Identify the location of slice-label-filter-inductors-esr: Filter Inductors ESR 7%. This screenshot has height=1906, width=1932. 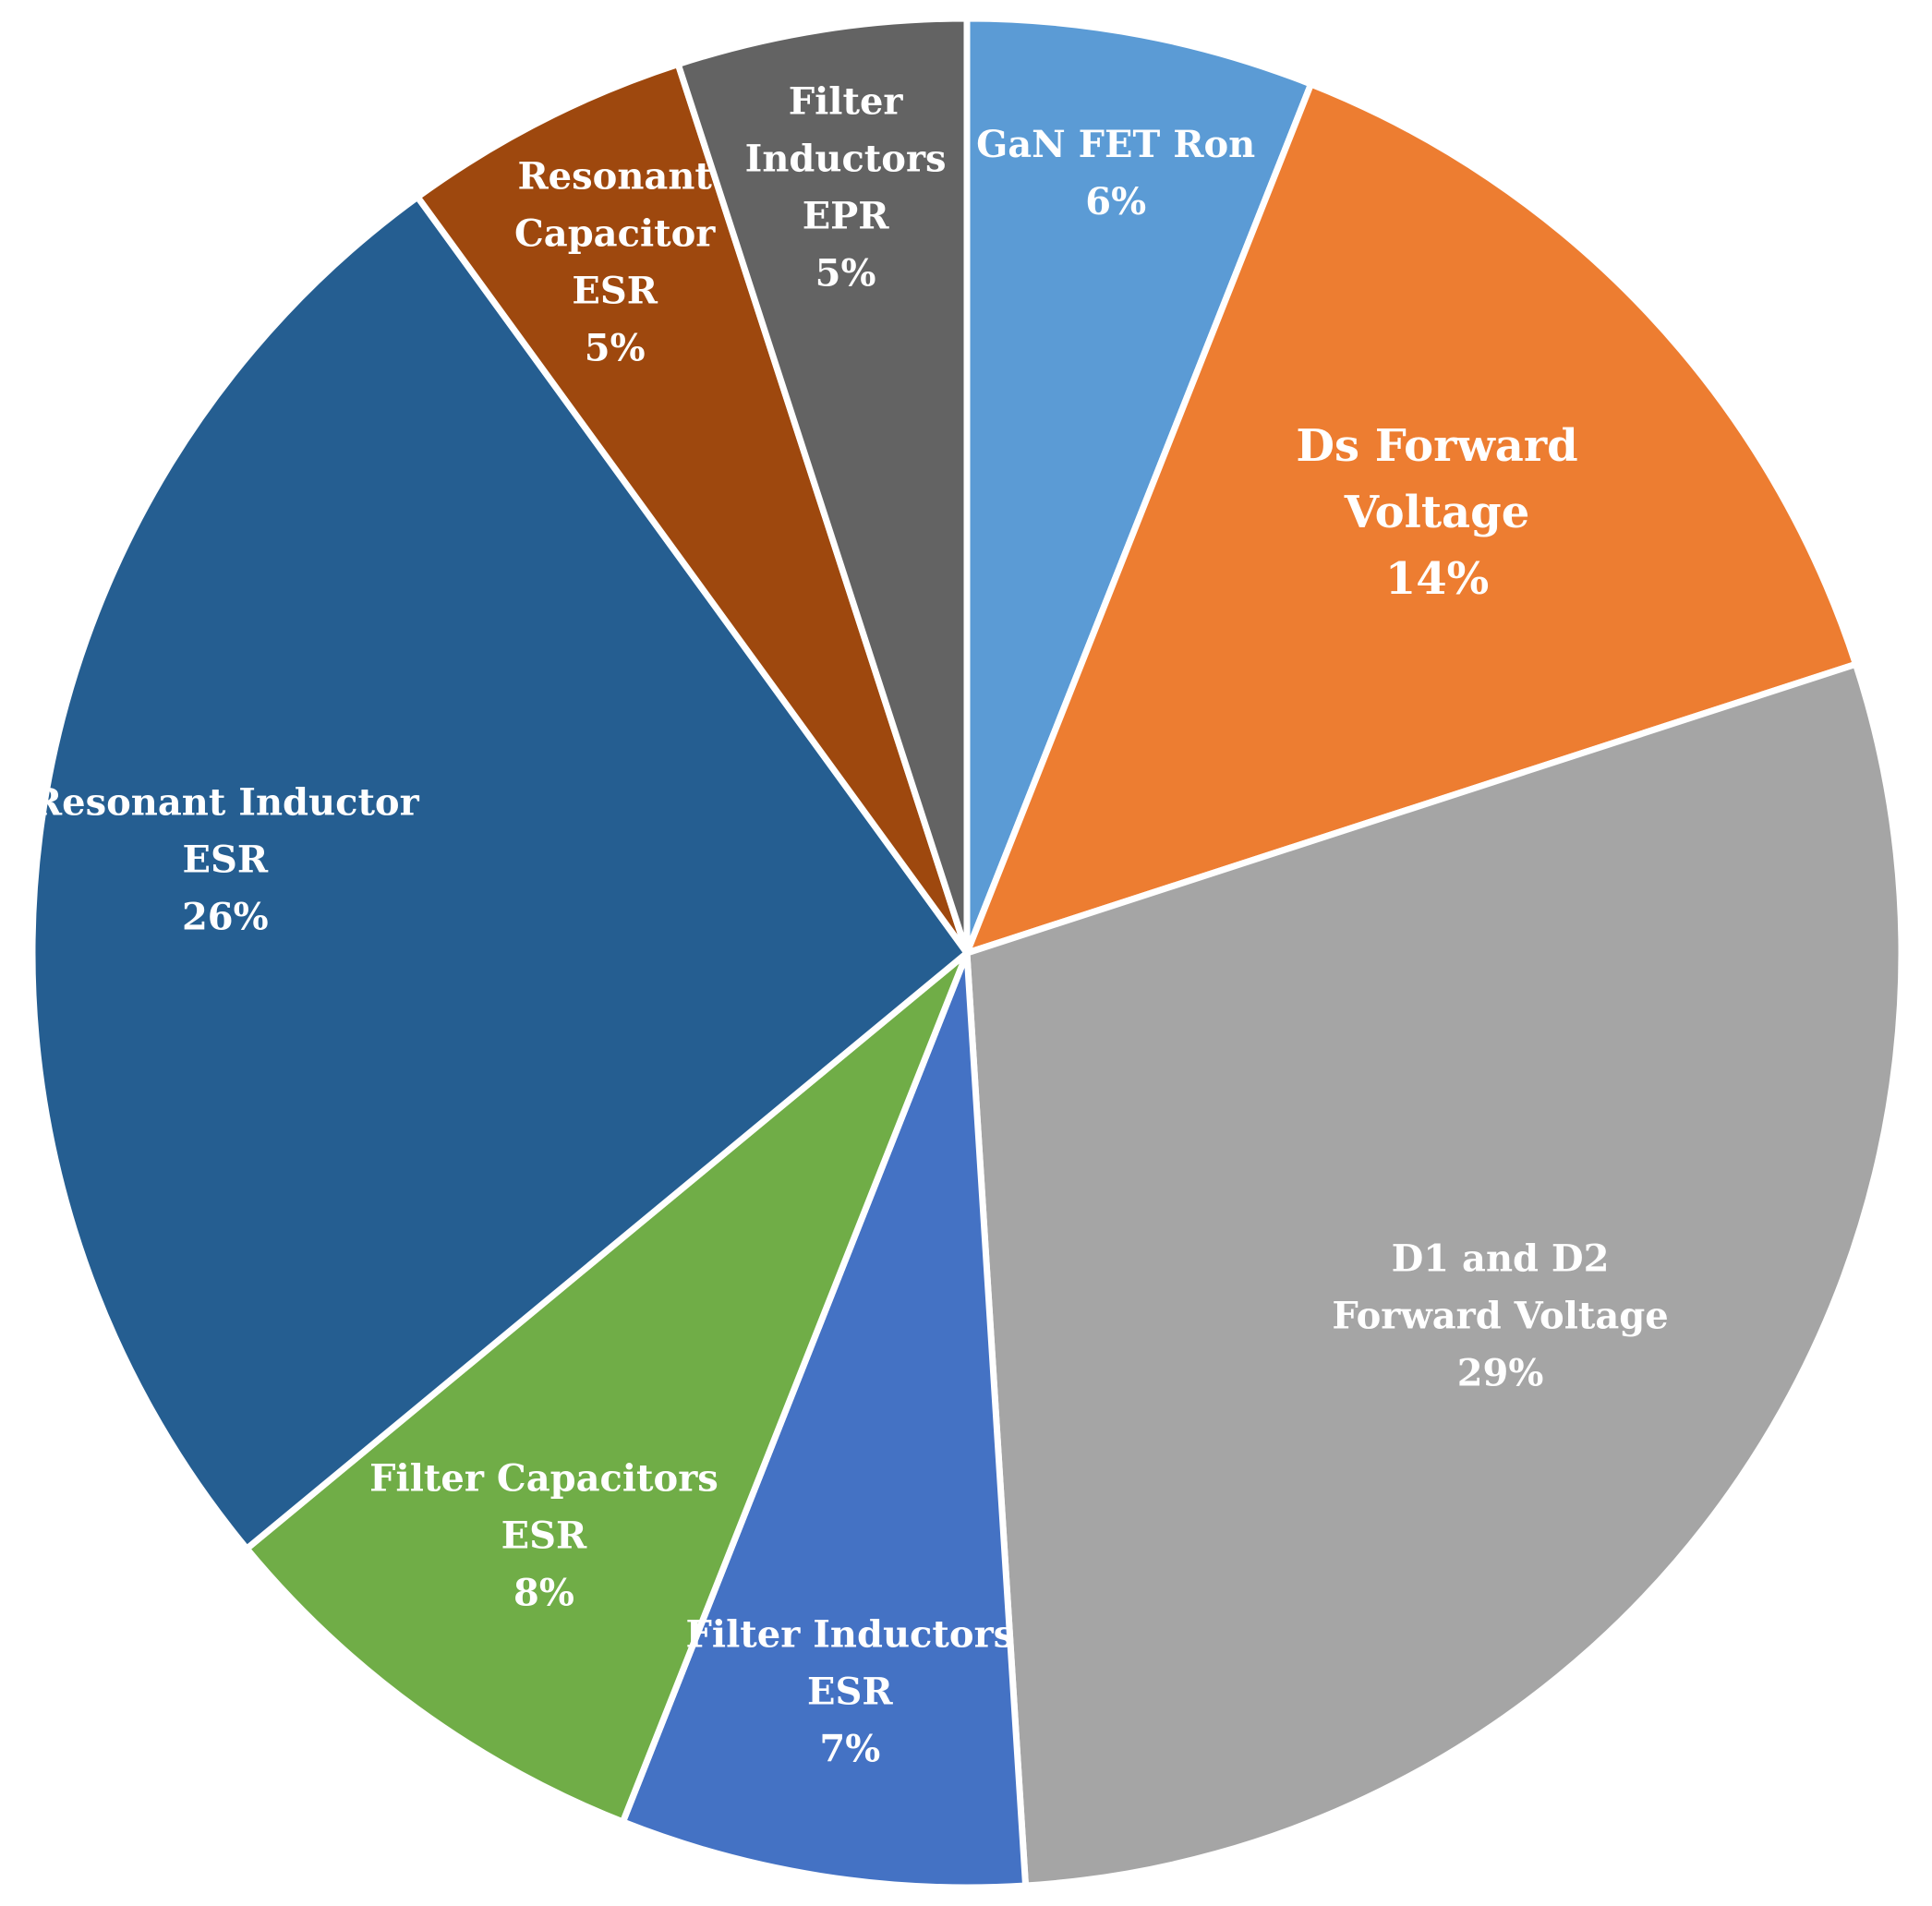
(851, 1692).